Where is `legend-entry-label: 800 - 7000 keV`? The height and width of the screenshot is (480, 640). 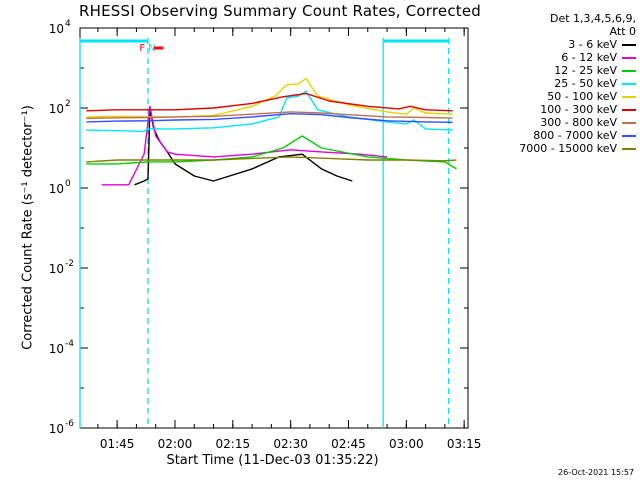 legend-entry-label: 800 - 7000 keV is located at coordinates (575, 135).